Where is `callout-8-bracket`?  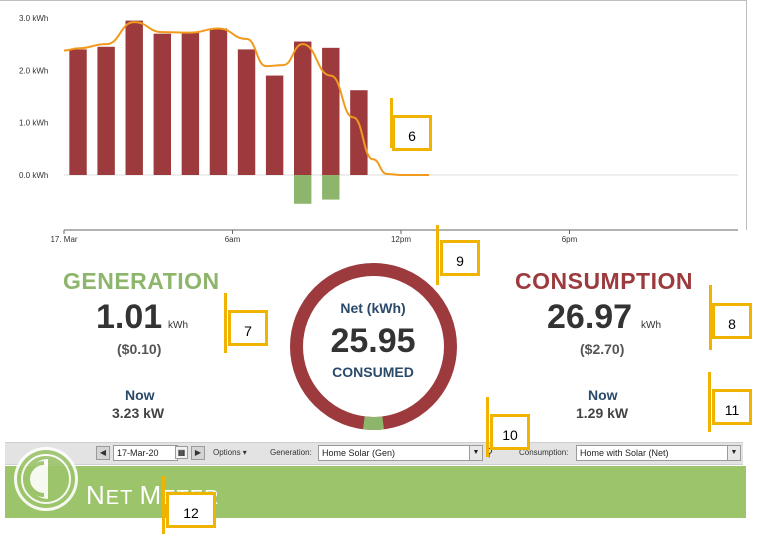
callout-8-bracket is located at coordinates (710, 317).